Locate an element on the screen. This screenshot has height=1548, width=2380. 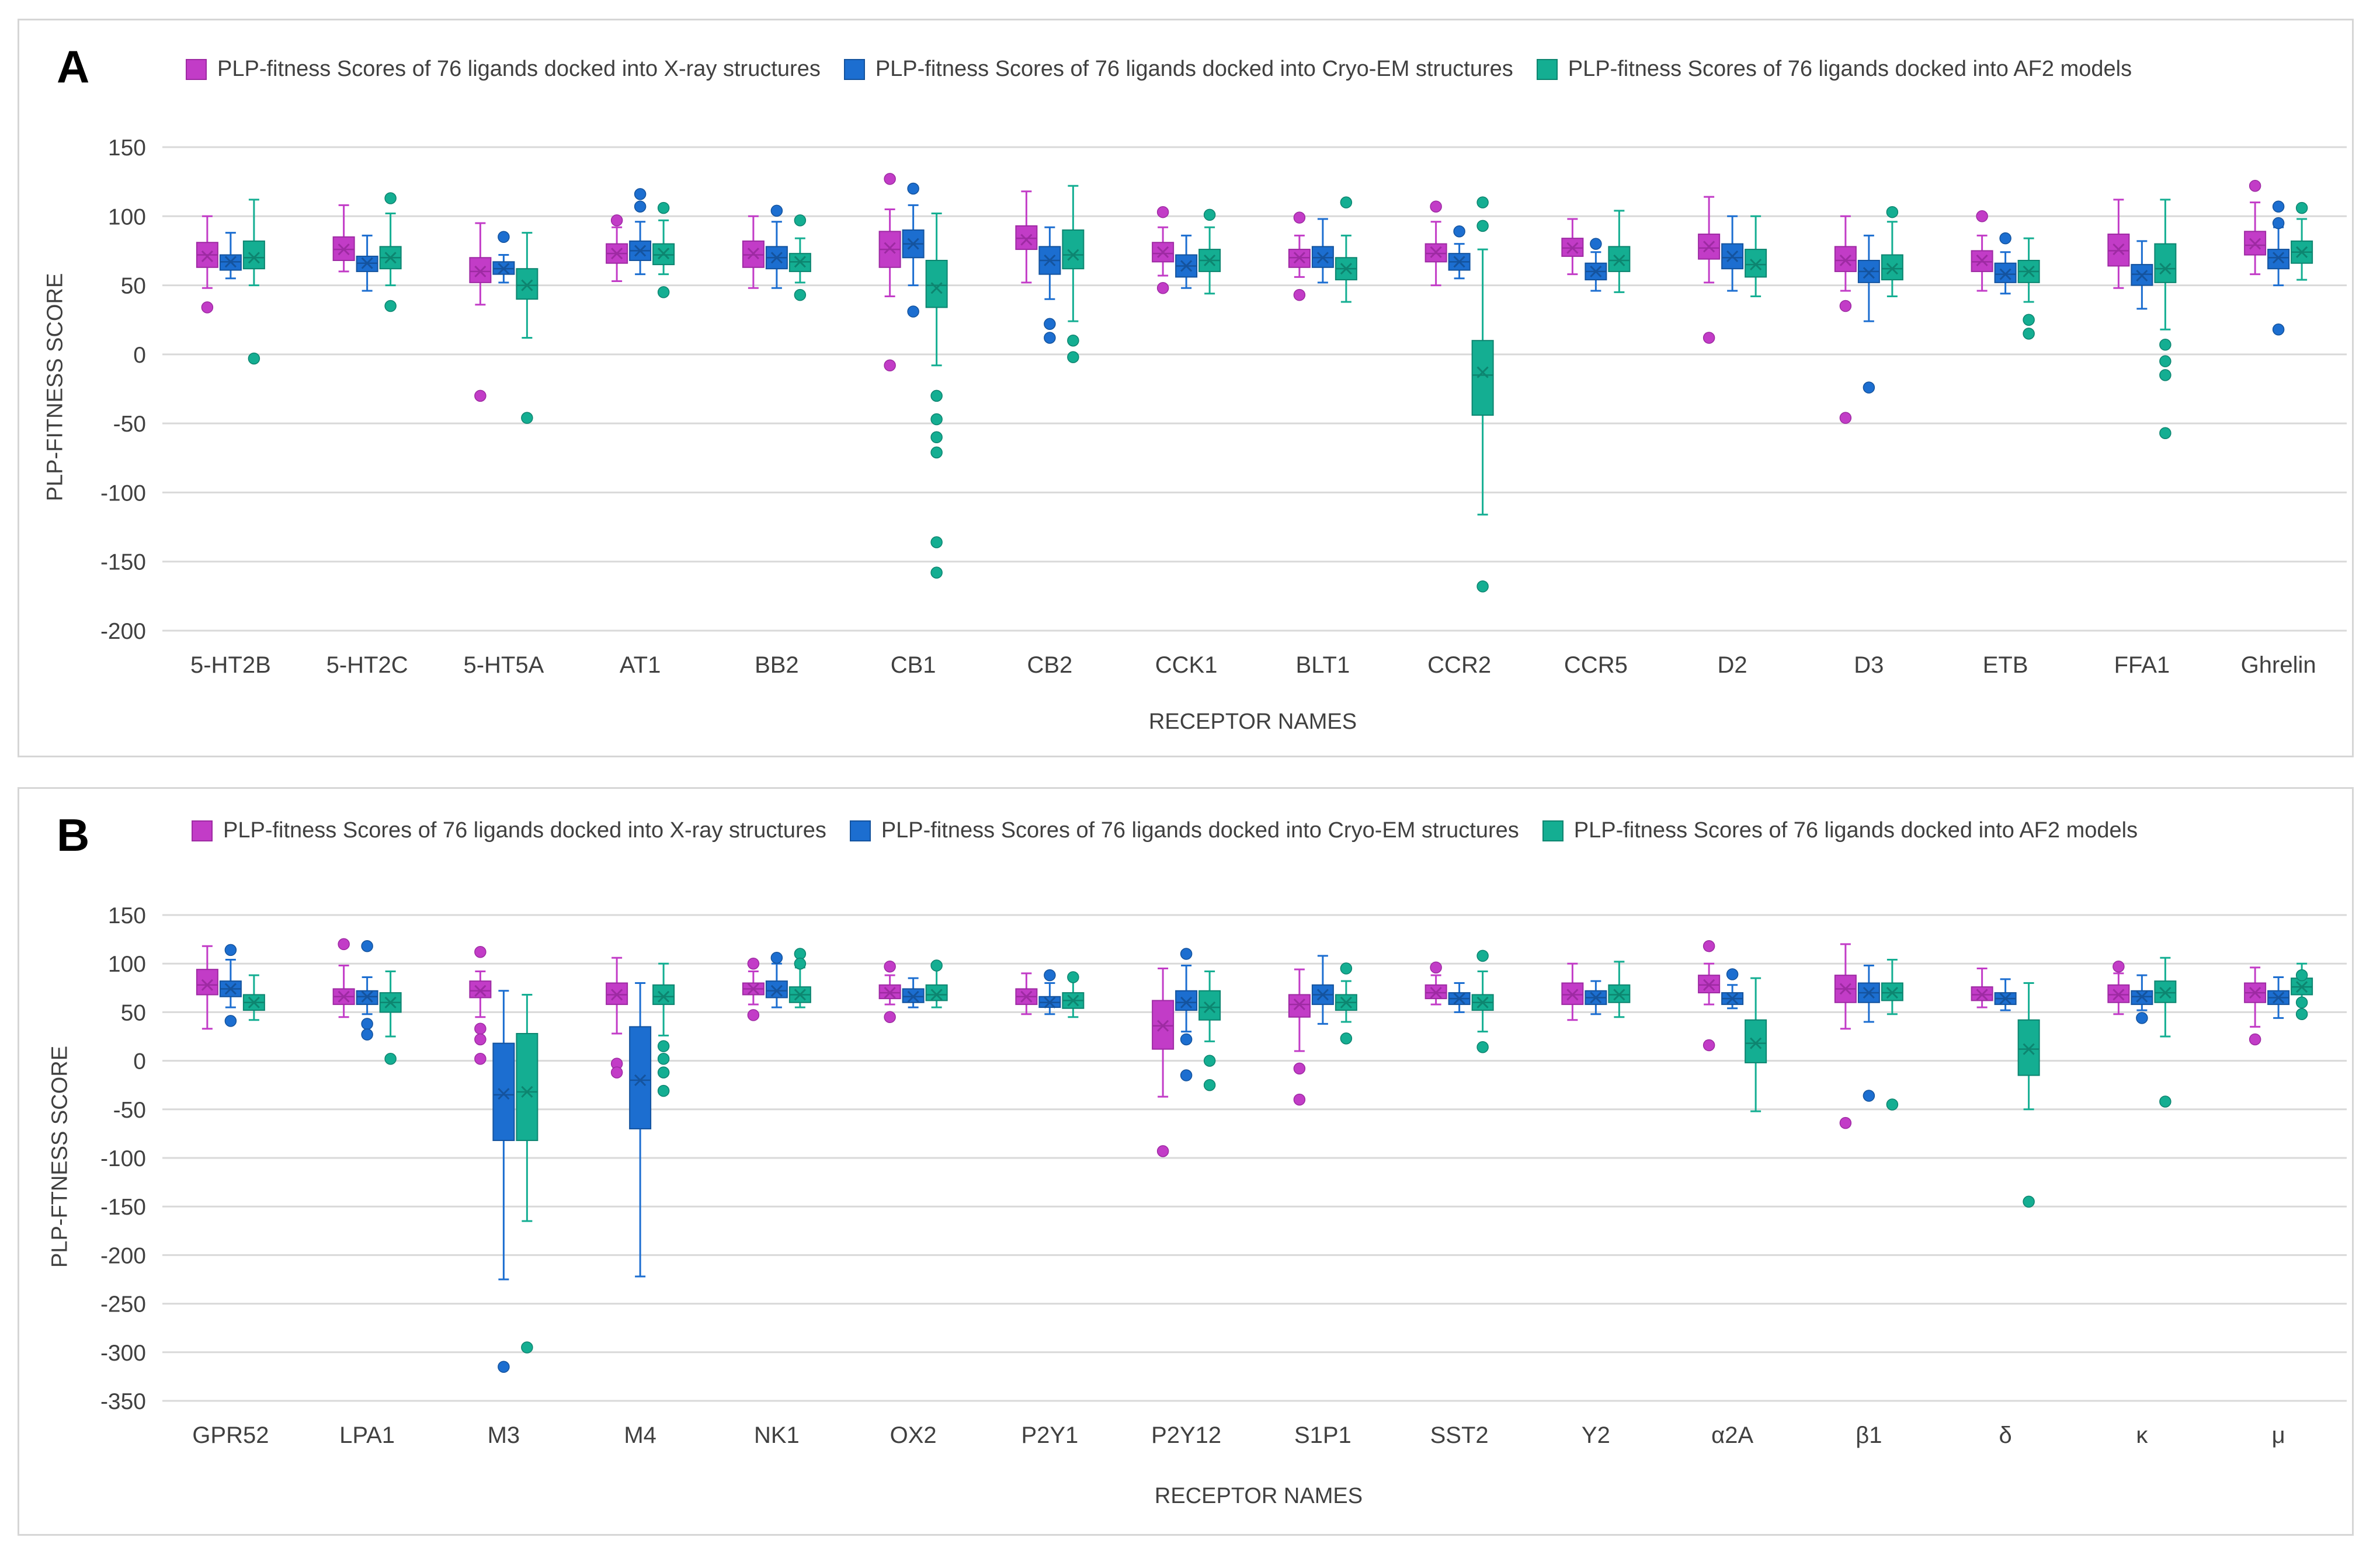
x-tick-label: BB2 is located at coordinates (777, 665).